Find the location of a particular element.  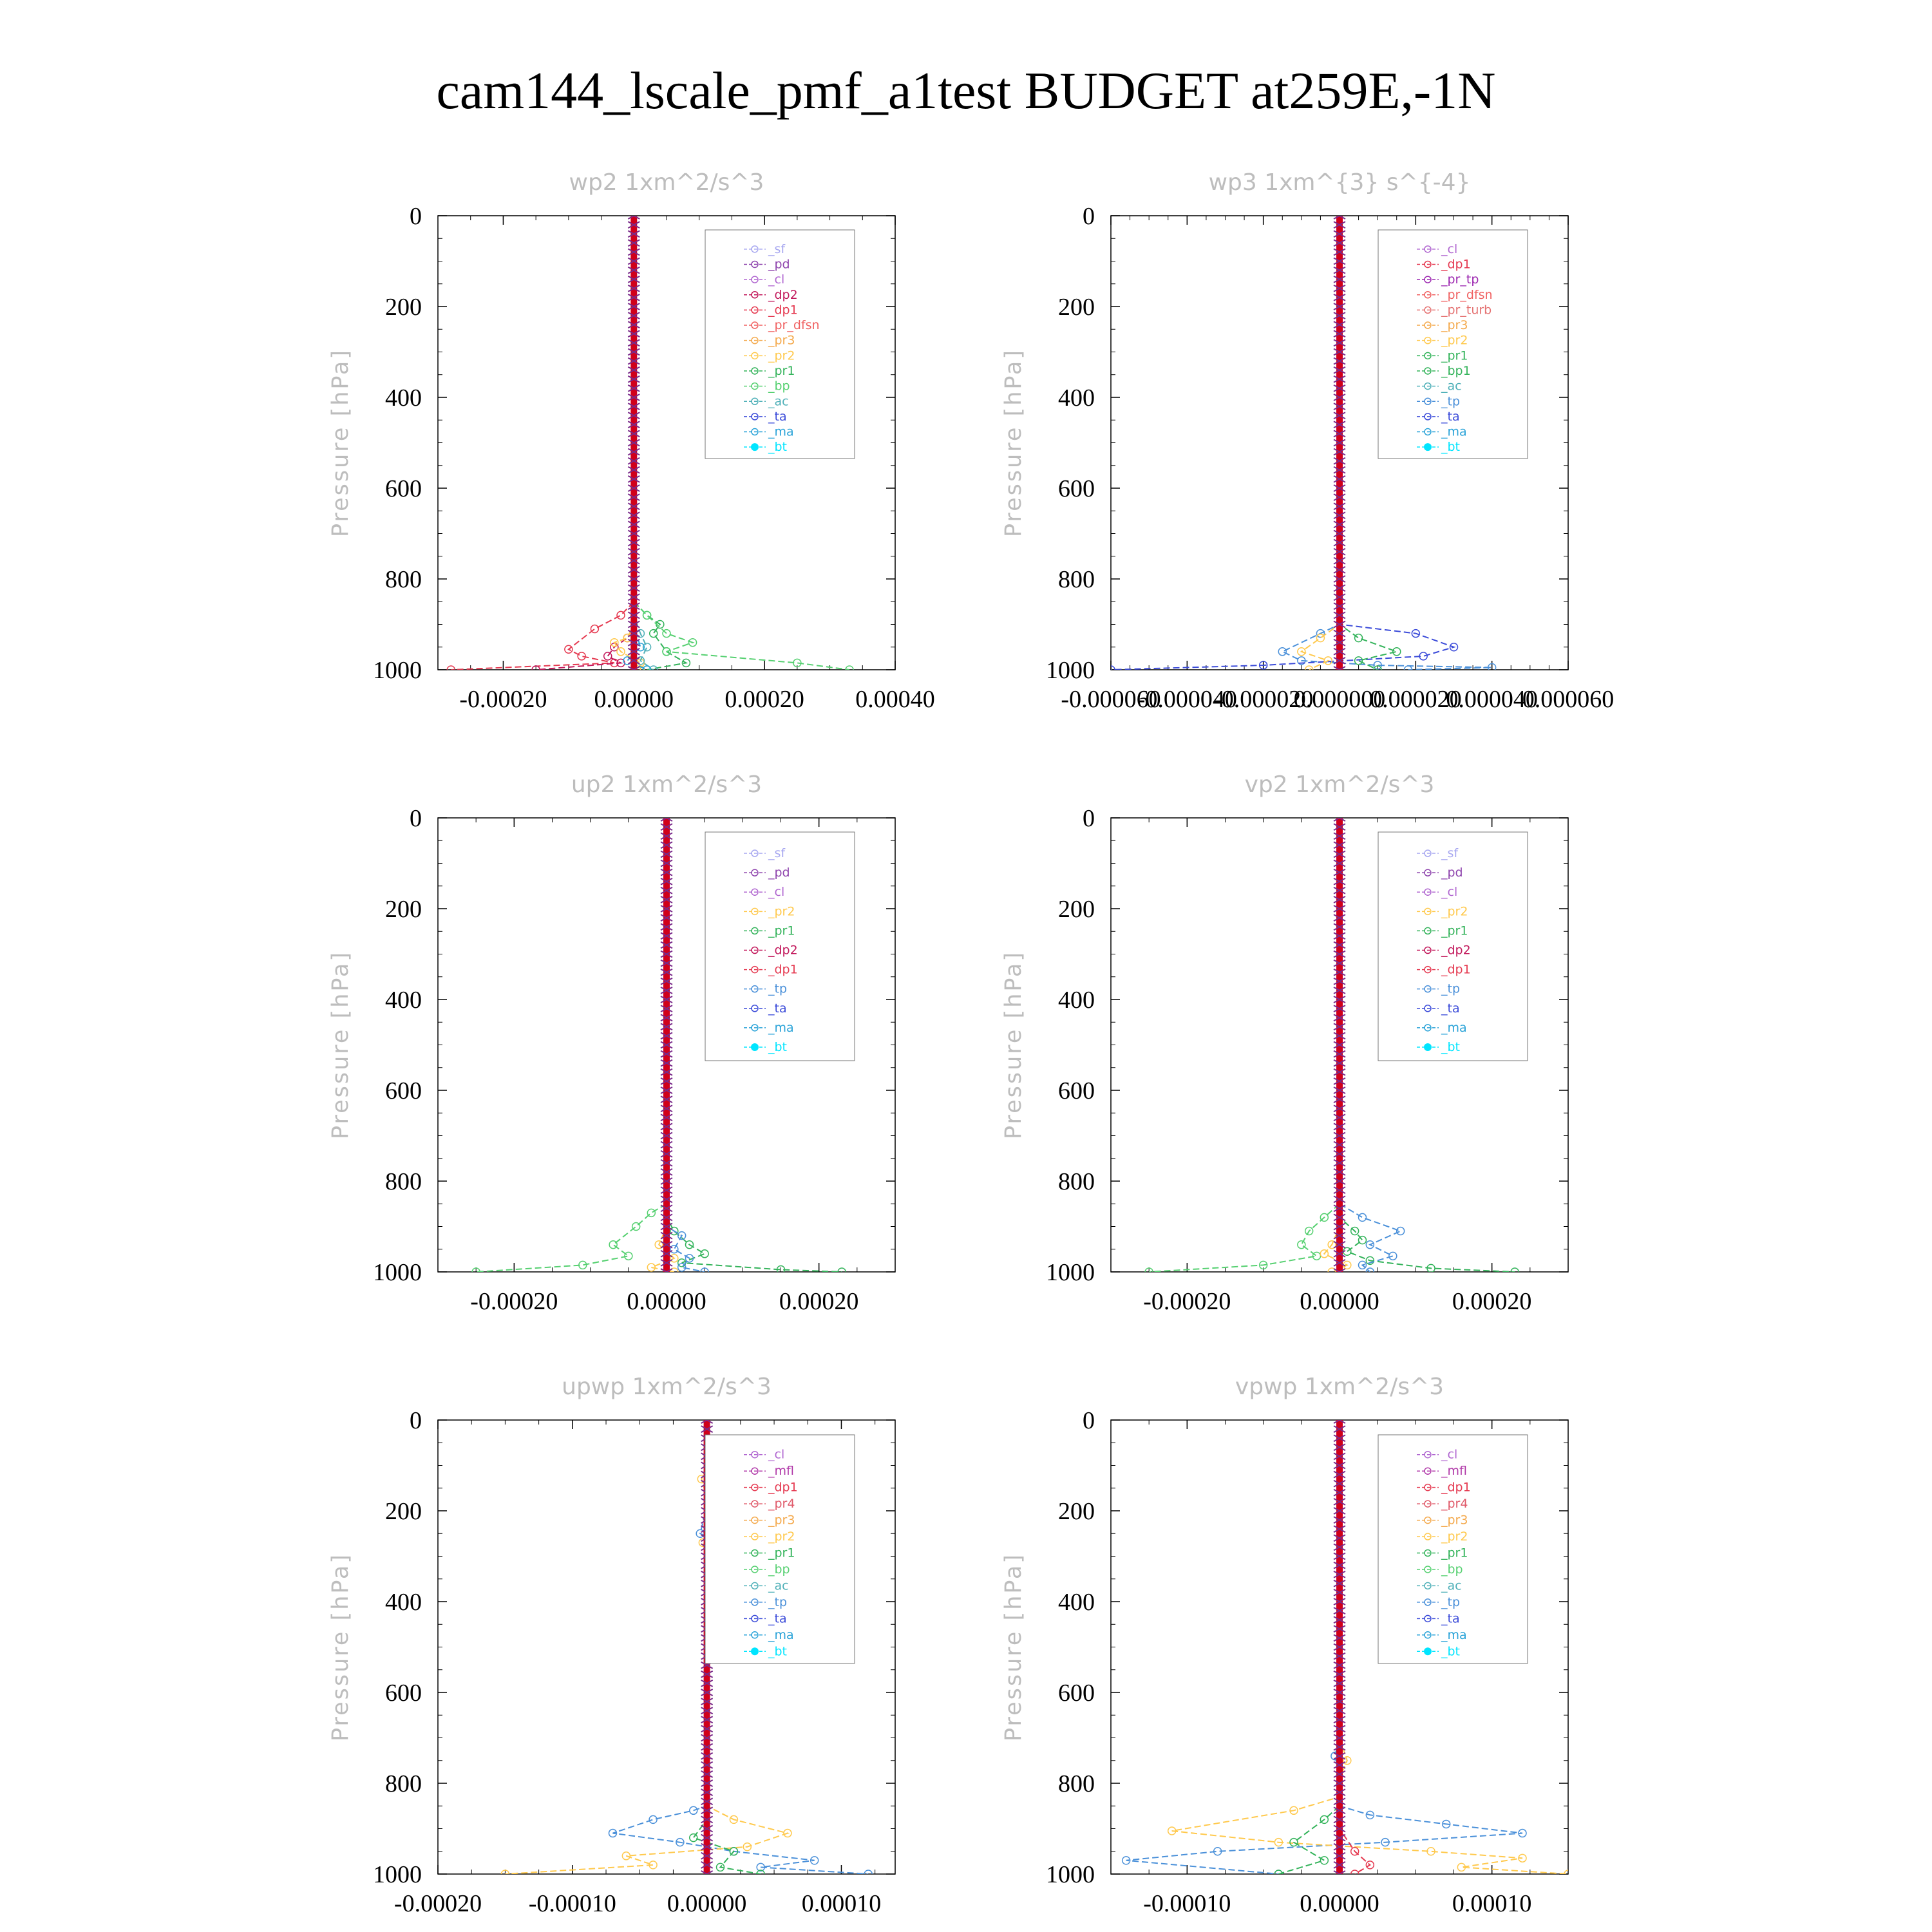

legend-label: _pr1 is located at coordinates (1454, 1553).